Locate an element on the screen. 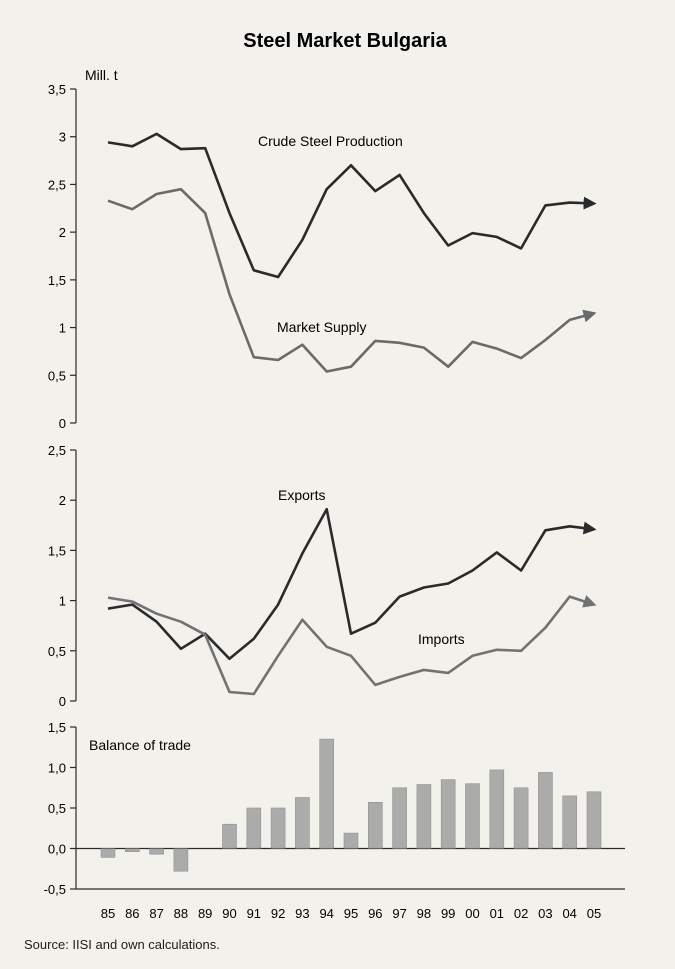 This screenshot has width=675, height=969. y-tick-label: 3 is located at coordinates (62, 137).